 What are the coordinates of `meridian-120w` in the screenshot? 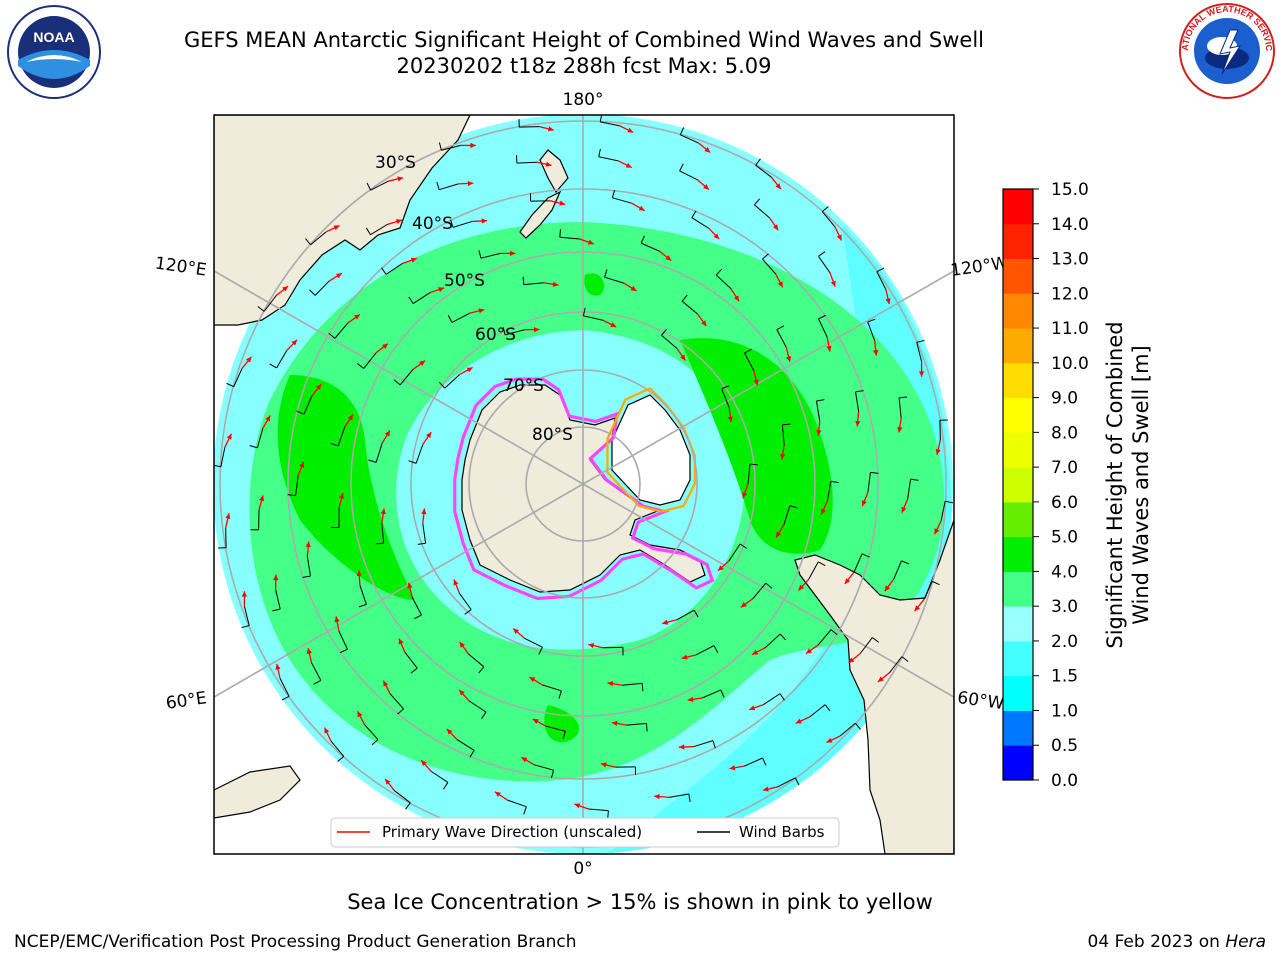 It's located at (768, 377).